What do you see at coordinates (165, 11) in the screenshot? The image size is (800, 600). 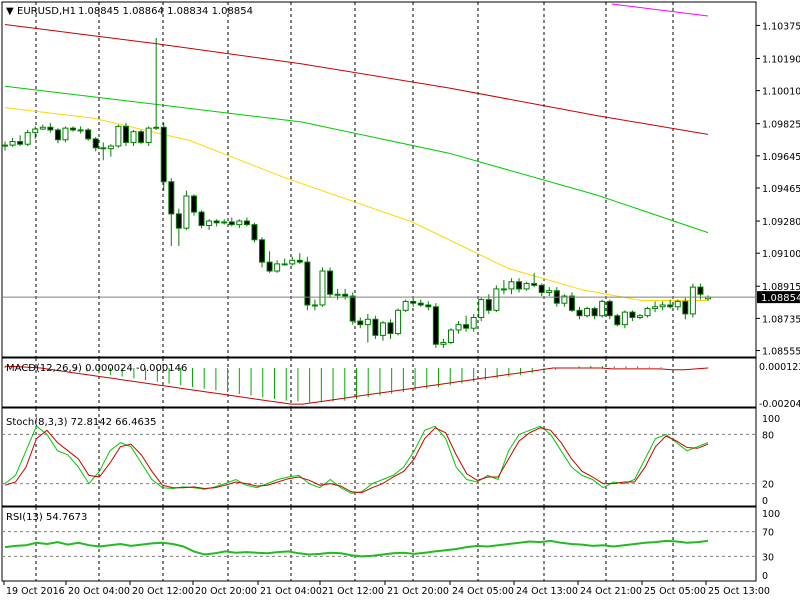 I see `ohlc-label: 1.08845 1.08864 1.08834 1.08854` at bounding box center [165, 11].